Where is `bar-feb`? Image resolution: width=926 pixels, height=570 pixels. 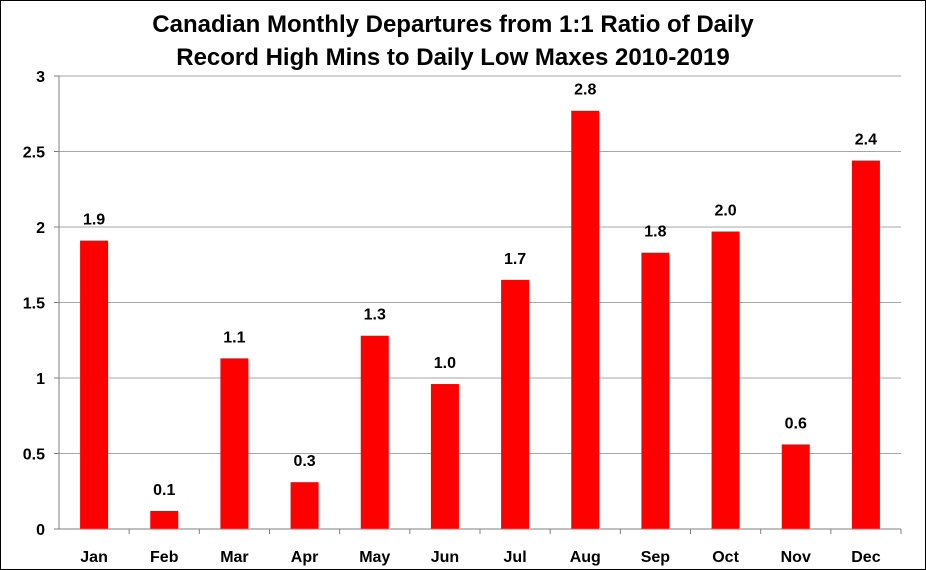 bar-feb is located at coordinates (164, 519).